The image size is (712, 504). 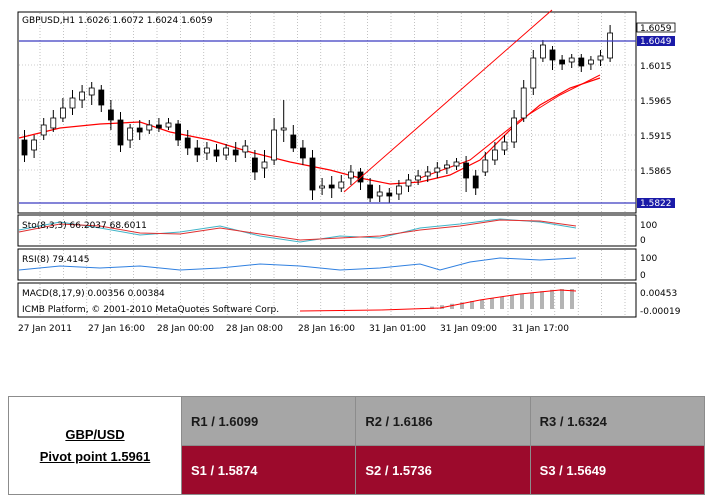 What do you see at coordinates (45, 329) in the screenshot?
I see `time-label: 27 Jan 2011` at bounding box center [45, 329].